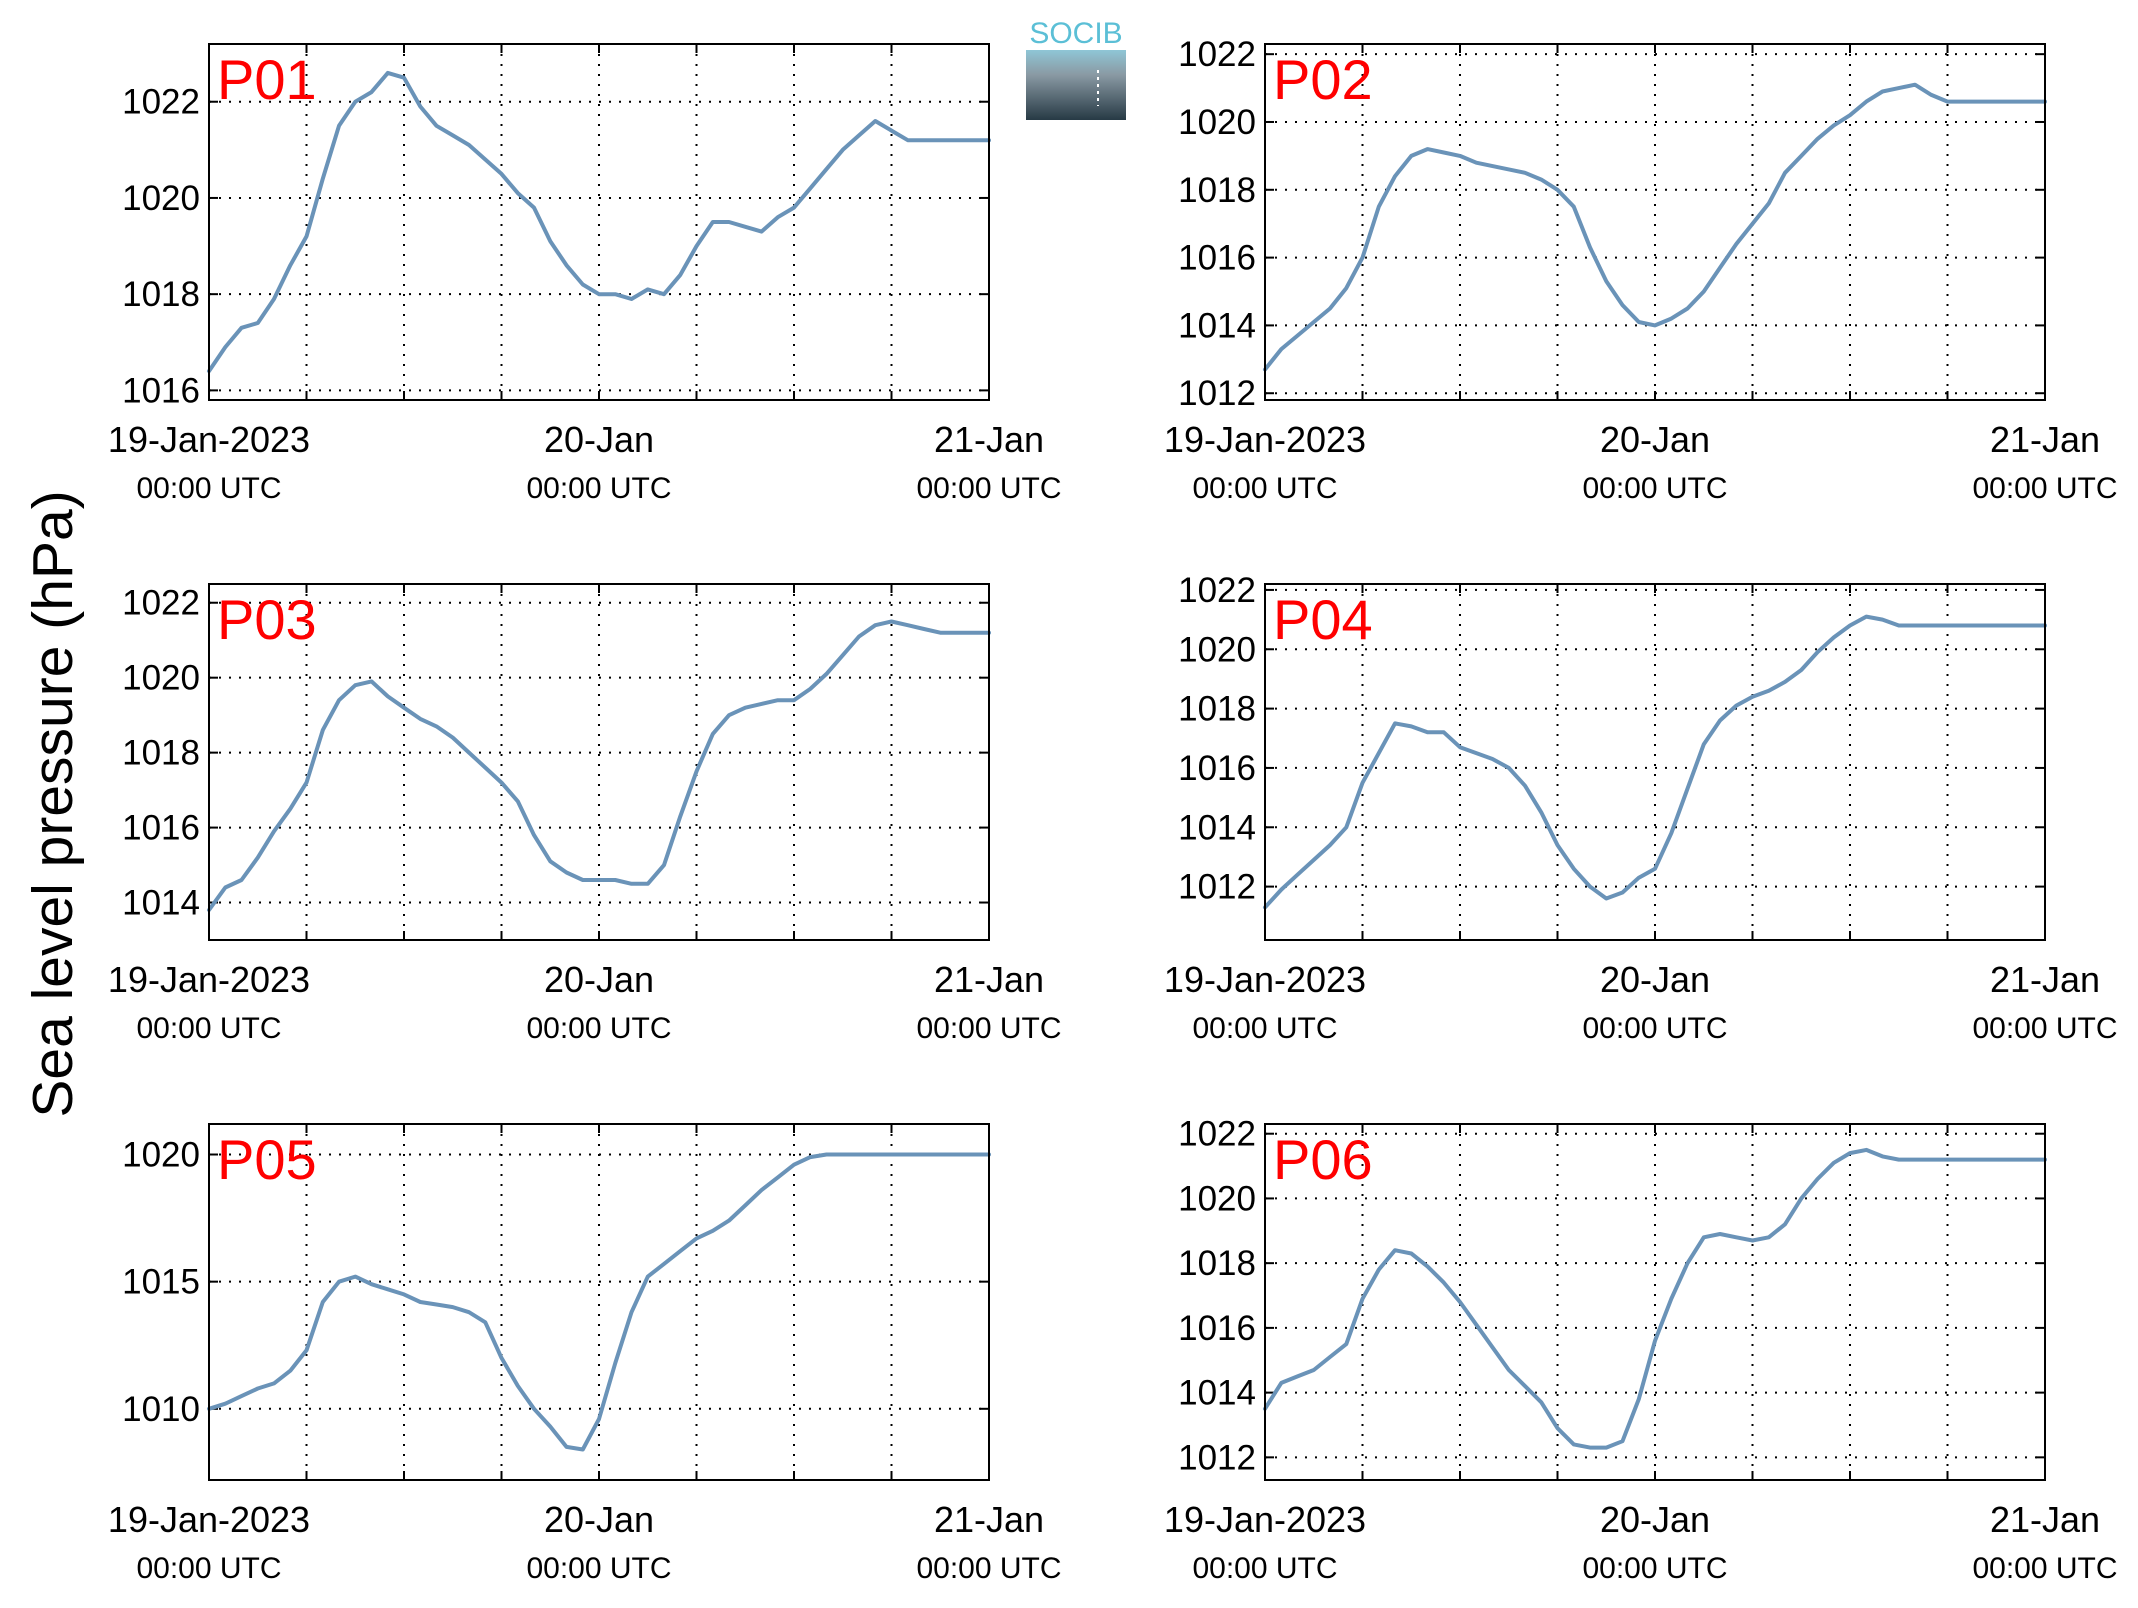 Image resolution: width=2138 pixels, height=1608 pixels. Describe the element at coordinates (1076, 68) in the screenshot. I see `socib-logo: SOCIB` at that location.